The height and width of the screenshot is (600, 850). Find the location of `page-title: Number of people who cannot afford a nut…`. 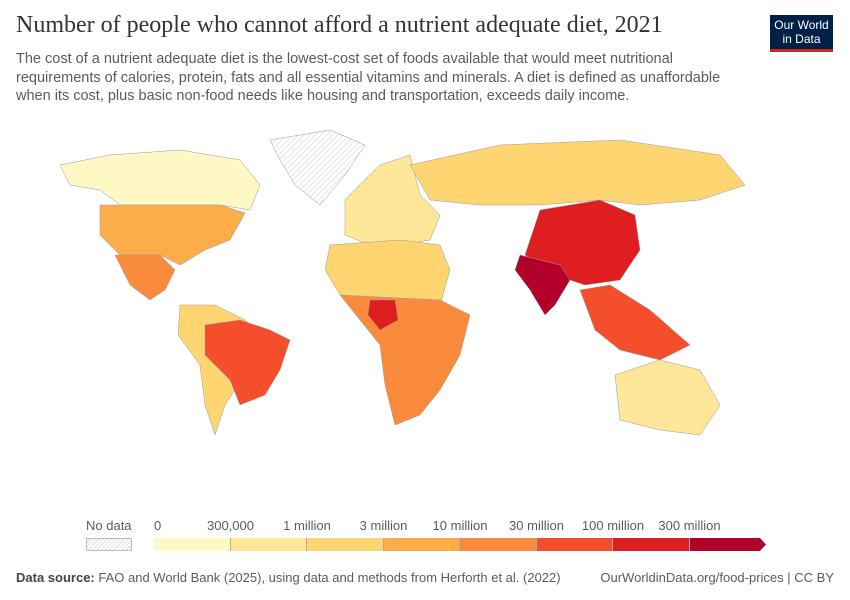

page-title: Number of people who cannot afford a nut… is located at coordinates (339, 25).